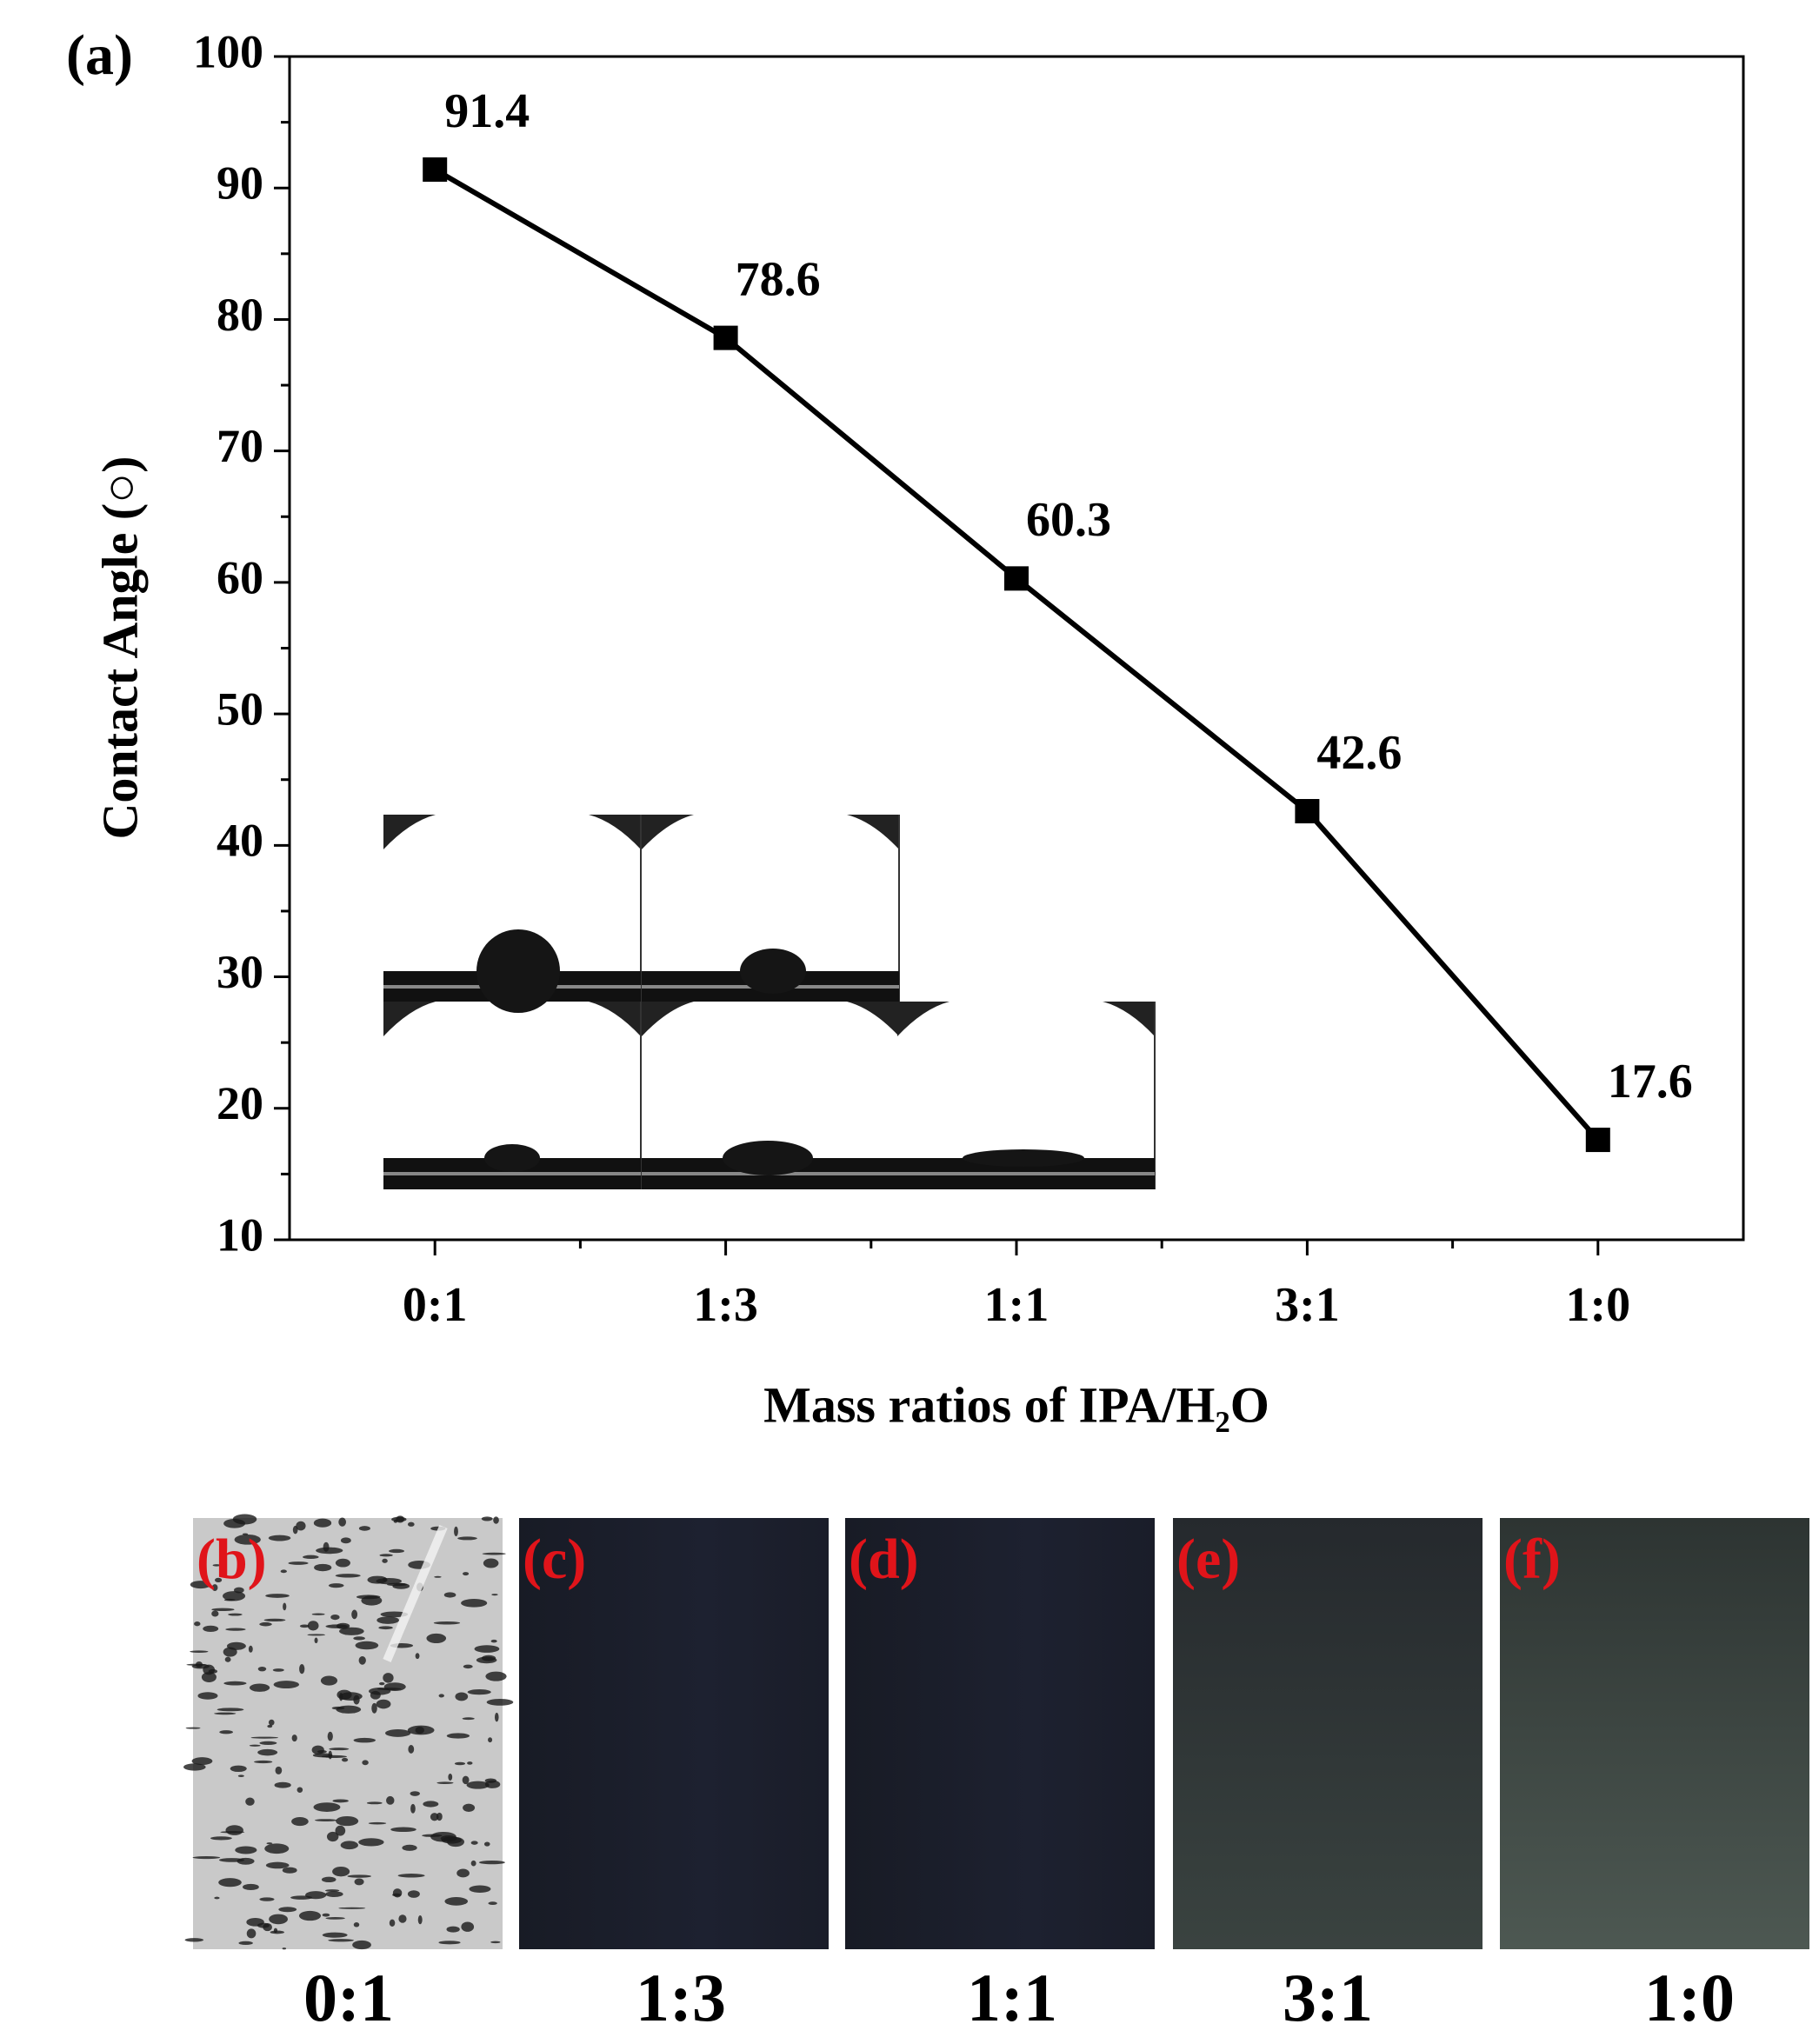 The height and width of the screenshot is (2044, 1819). Describe the element at coordinates (240, 446) in the screenshot. I see `y-tick-label: 70` at that location.